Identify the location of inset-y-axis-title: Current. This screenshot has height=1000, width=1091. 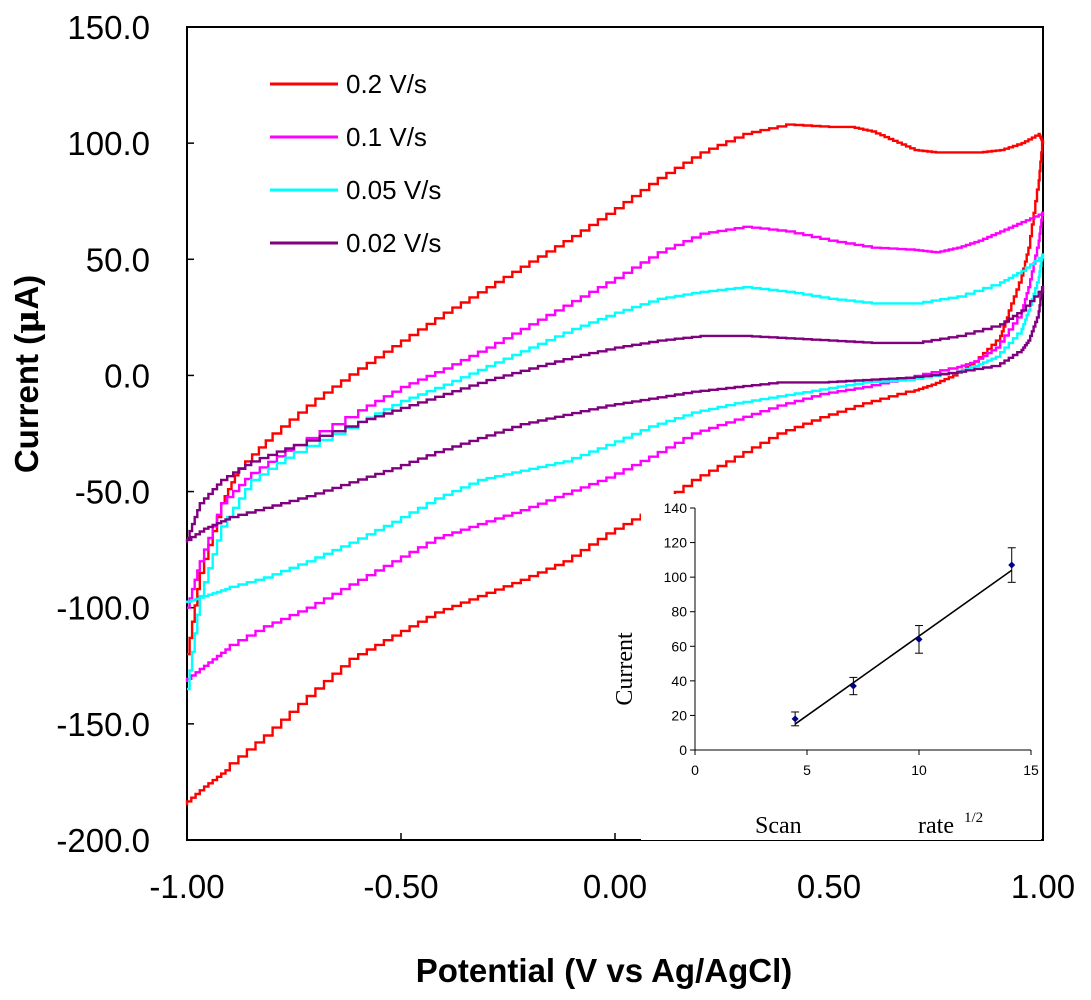
(625, 669).